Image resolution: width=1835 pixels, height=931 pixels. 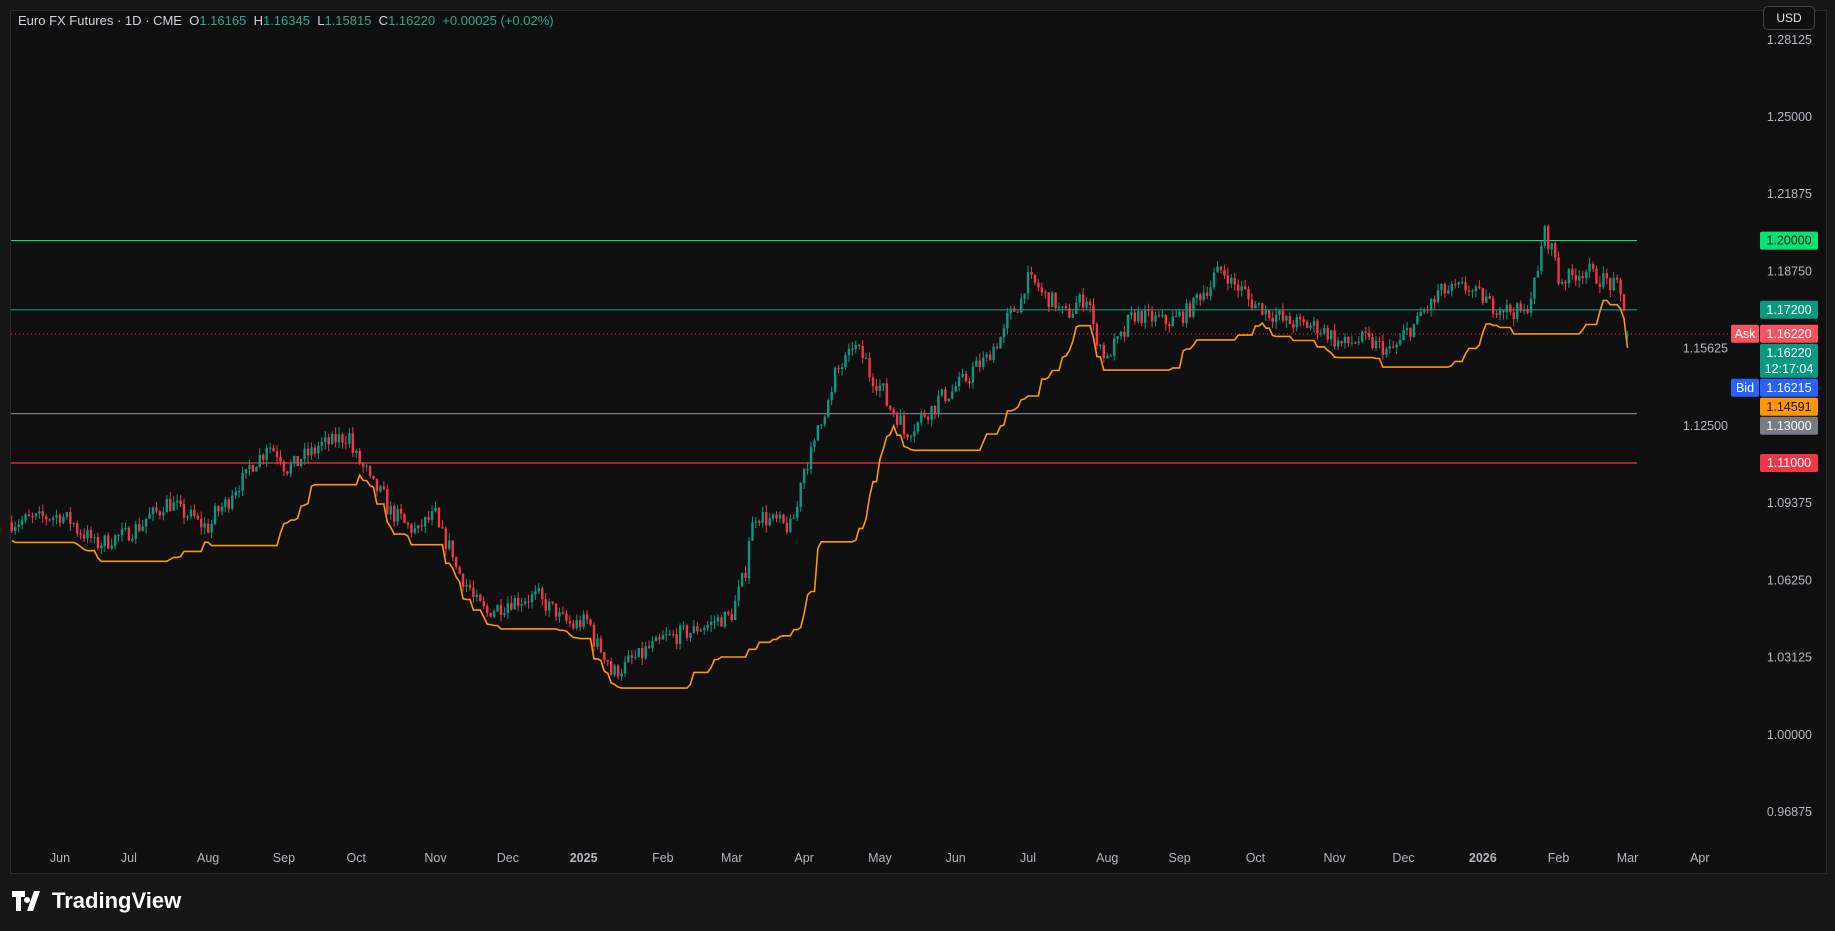 I want to click on high-value: 1.16345, so click(x=286, y=20).